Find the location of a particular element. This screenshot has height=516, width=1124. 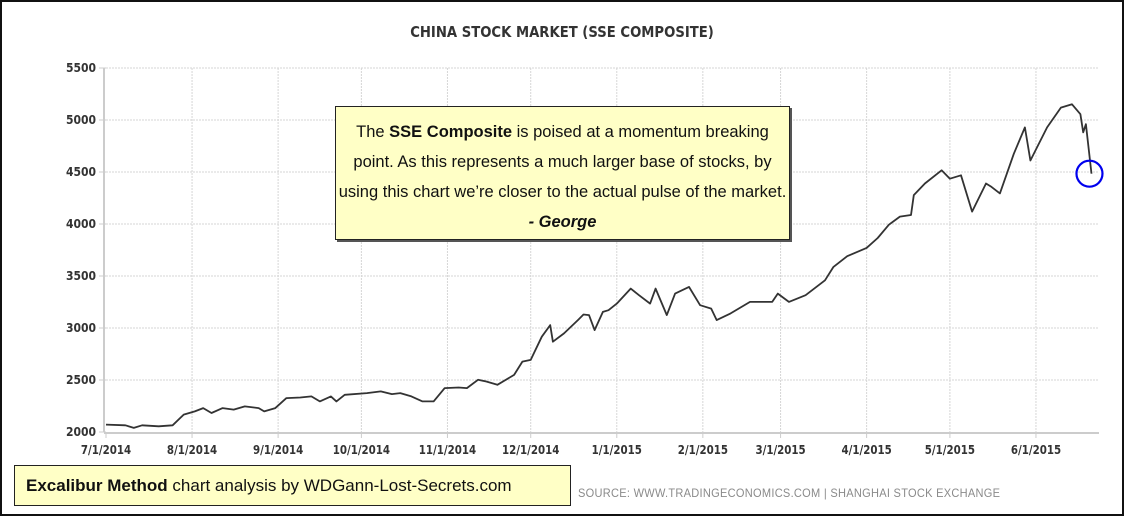

x-tick-label: 5/1/2015 is located at coordinates (950, 449).